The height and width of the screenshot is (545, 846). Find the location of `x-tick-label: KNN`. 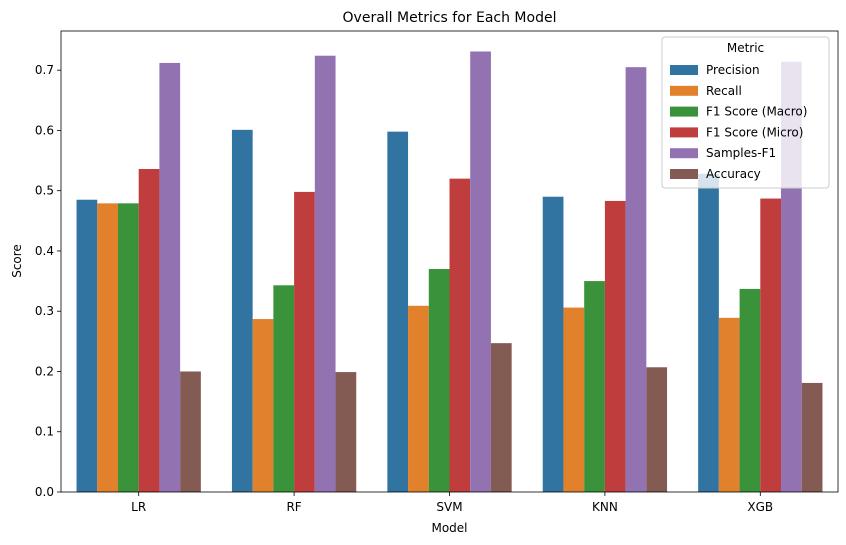

x-tick-label: KNN is located at coordinates (605, 507).